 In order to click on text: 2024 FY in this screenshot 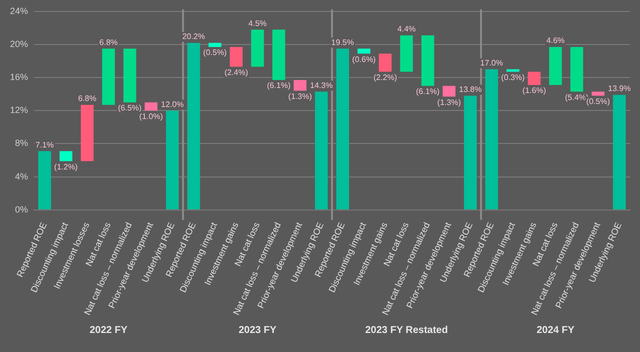, I will do `click(555, 330)`.